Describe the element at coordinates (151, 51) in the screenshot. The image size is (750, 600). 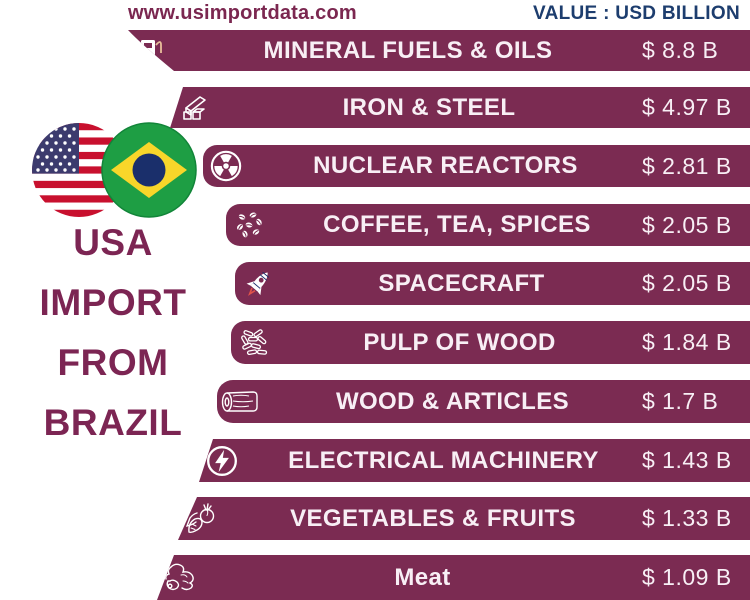
I see `fuel-pump-icon` at that location.